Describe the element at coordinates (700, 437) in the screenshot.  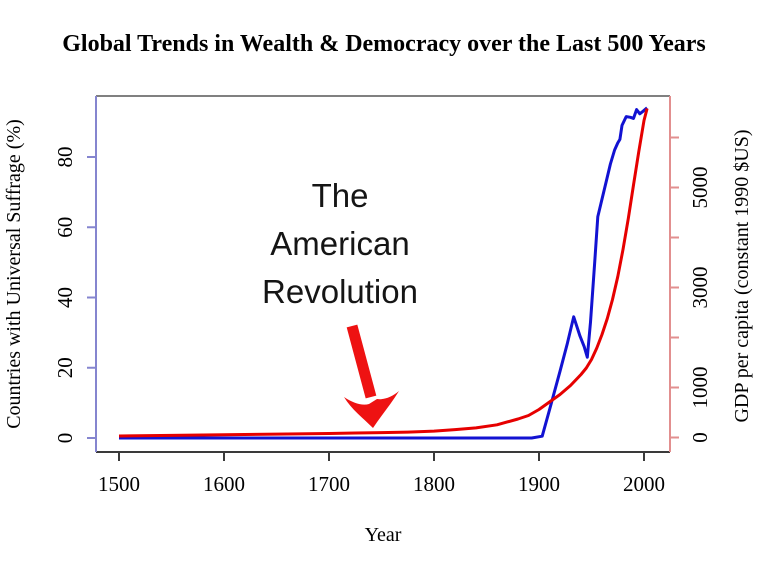
I see `right-tick-label: 0` at that location.